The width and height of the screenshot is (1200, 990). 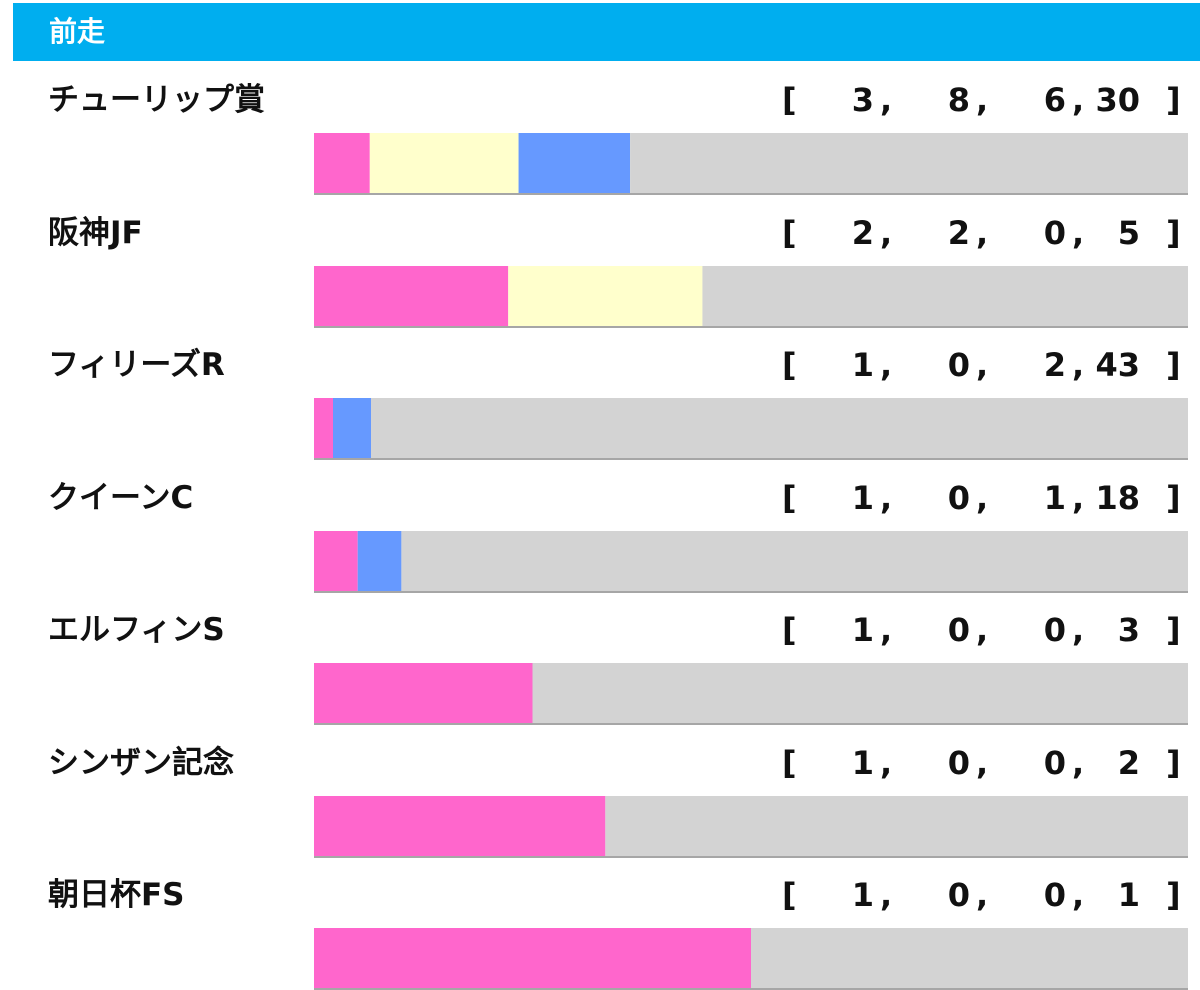 I want to click on record-text: [1, 0, 1, 18], so click(x=982, y=498).